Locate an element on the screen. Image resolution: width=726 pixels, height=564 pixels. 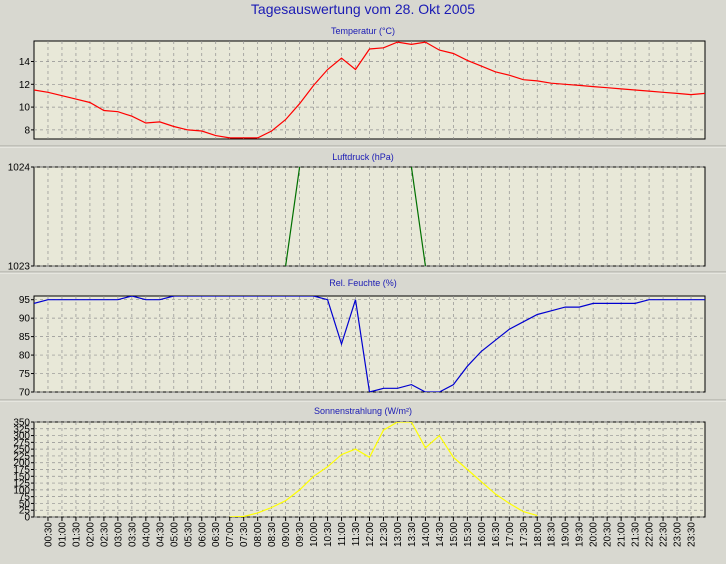
x-tick-label: 15:30 is located at coordinates (468, 534).